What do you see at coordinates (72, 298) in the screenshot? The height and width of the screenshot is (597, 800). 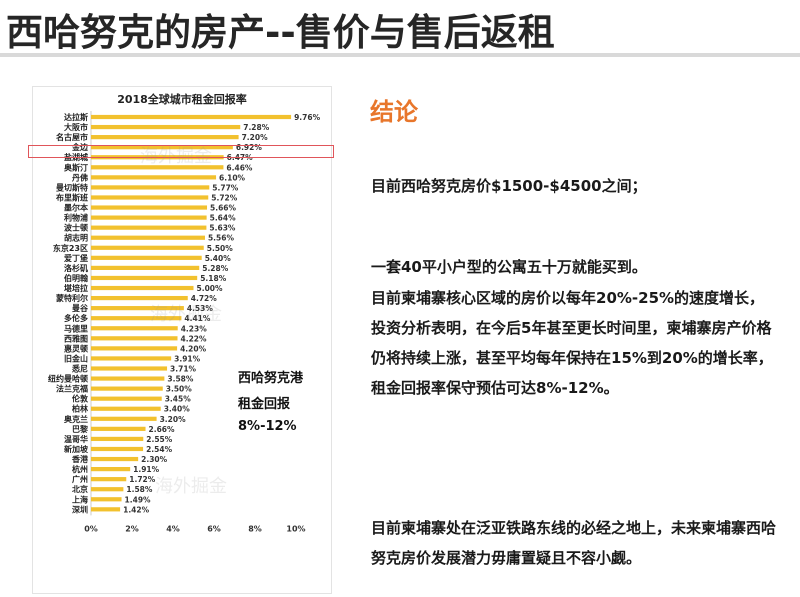 I see `category-label: 蒙特利尔` at bounding box center [72, 298].